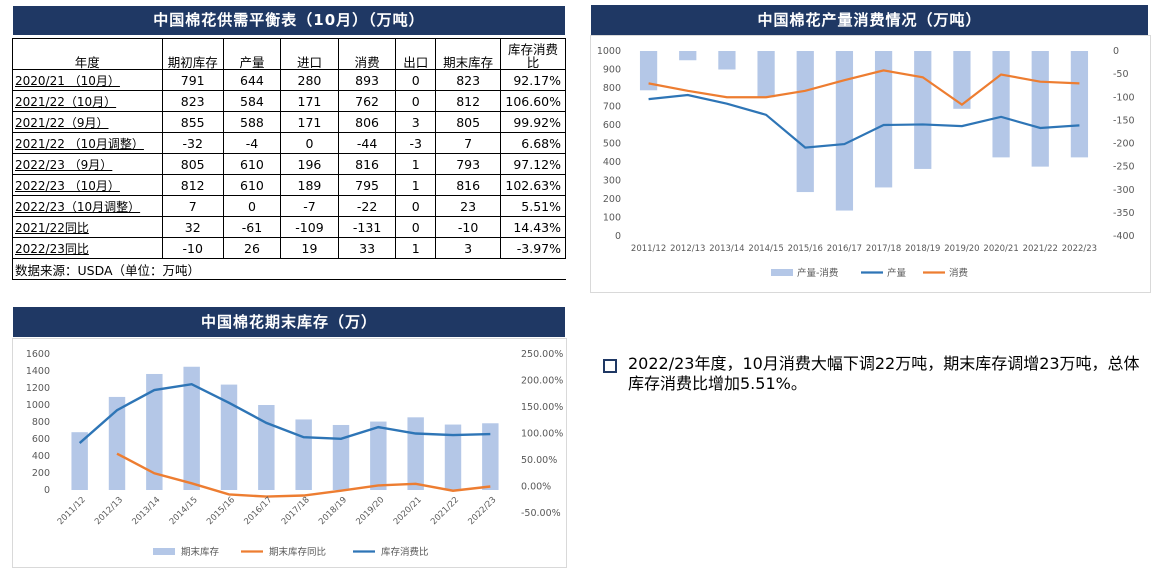 The image size is (1151, 571). What do you see at coordinates (468, 164) in the screenshot?
I see `table-cell: 793` at bounding box center [468, 164].